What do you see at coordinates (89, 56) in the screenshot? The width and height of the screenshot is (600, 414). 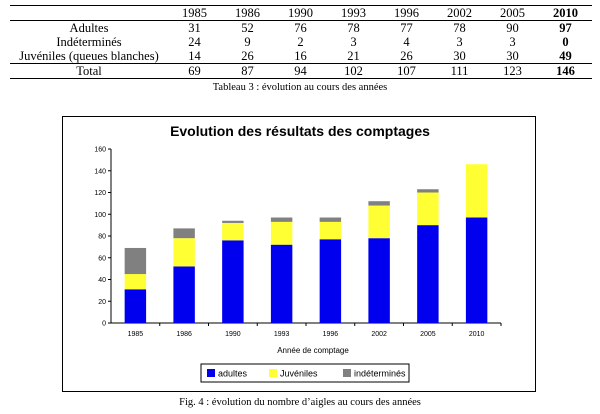 I see `row-label: Juvéniles (queues blanches)` at bounding box center [89, 56].